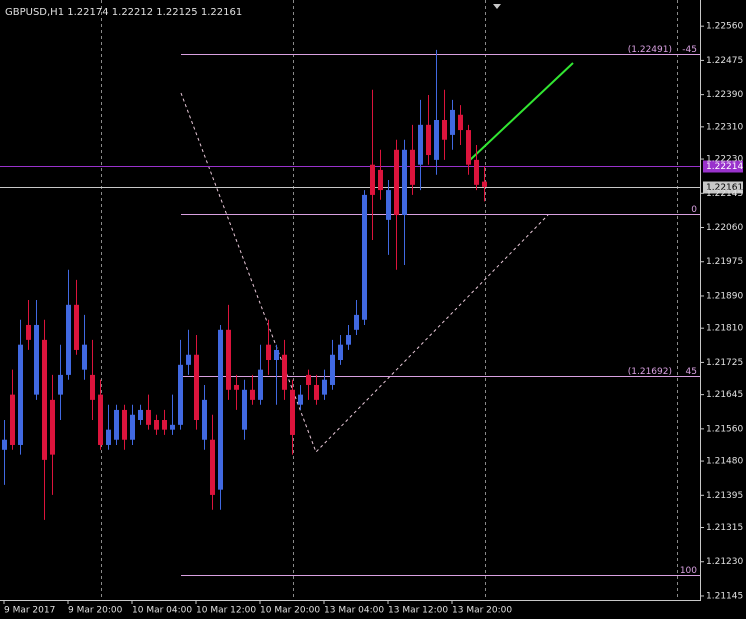 This screenshot has width=746, height=619. Describe the element at coordinates (724, 27) in the screenshot. I see `y-tick-label: 1.22560` at that location.